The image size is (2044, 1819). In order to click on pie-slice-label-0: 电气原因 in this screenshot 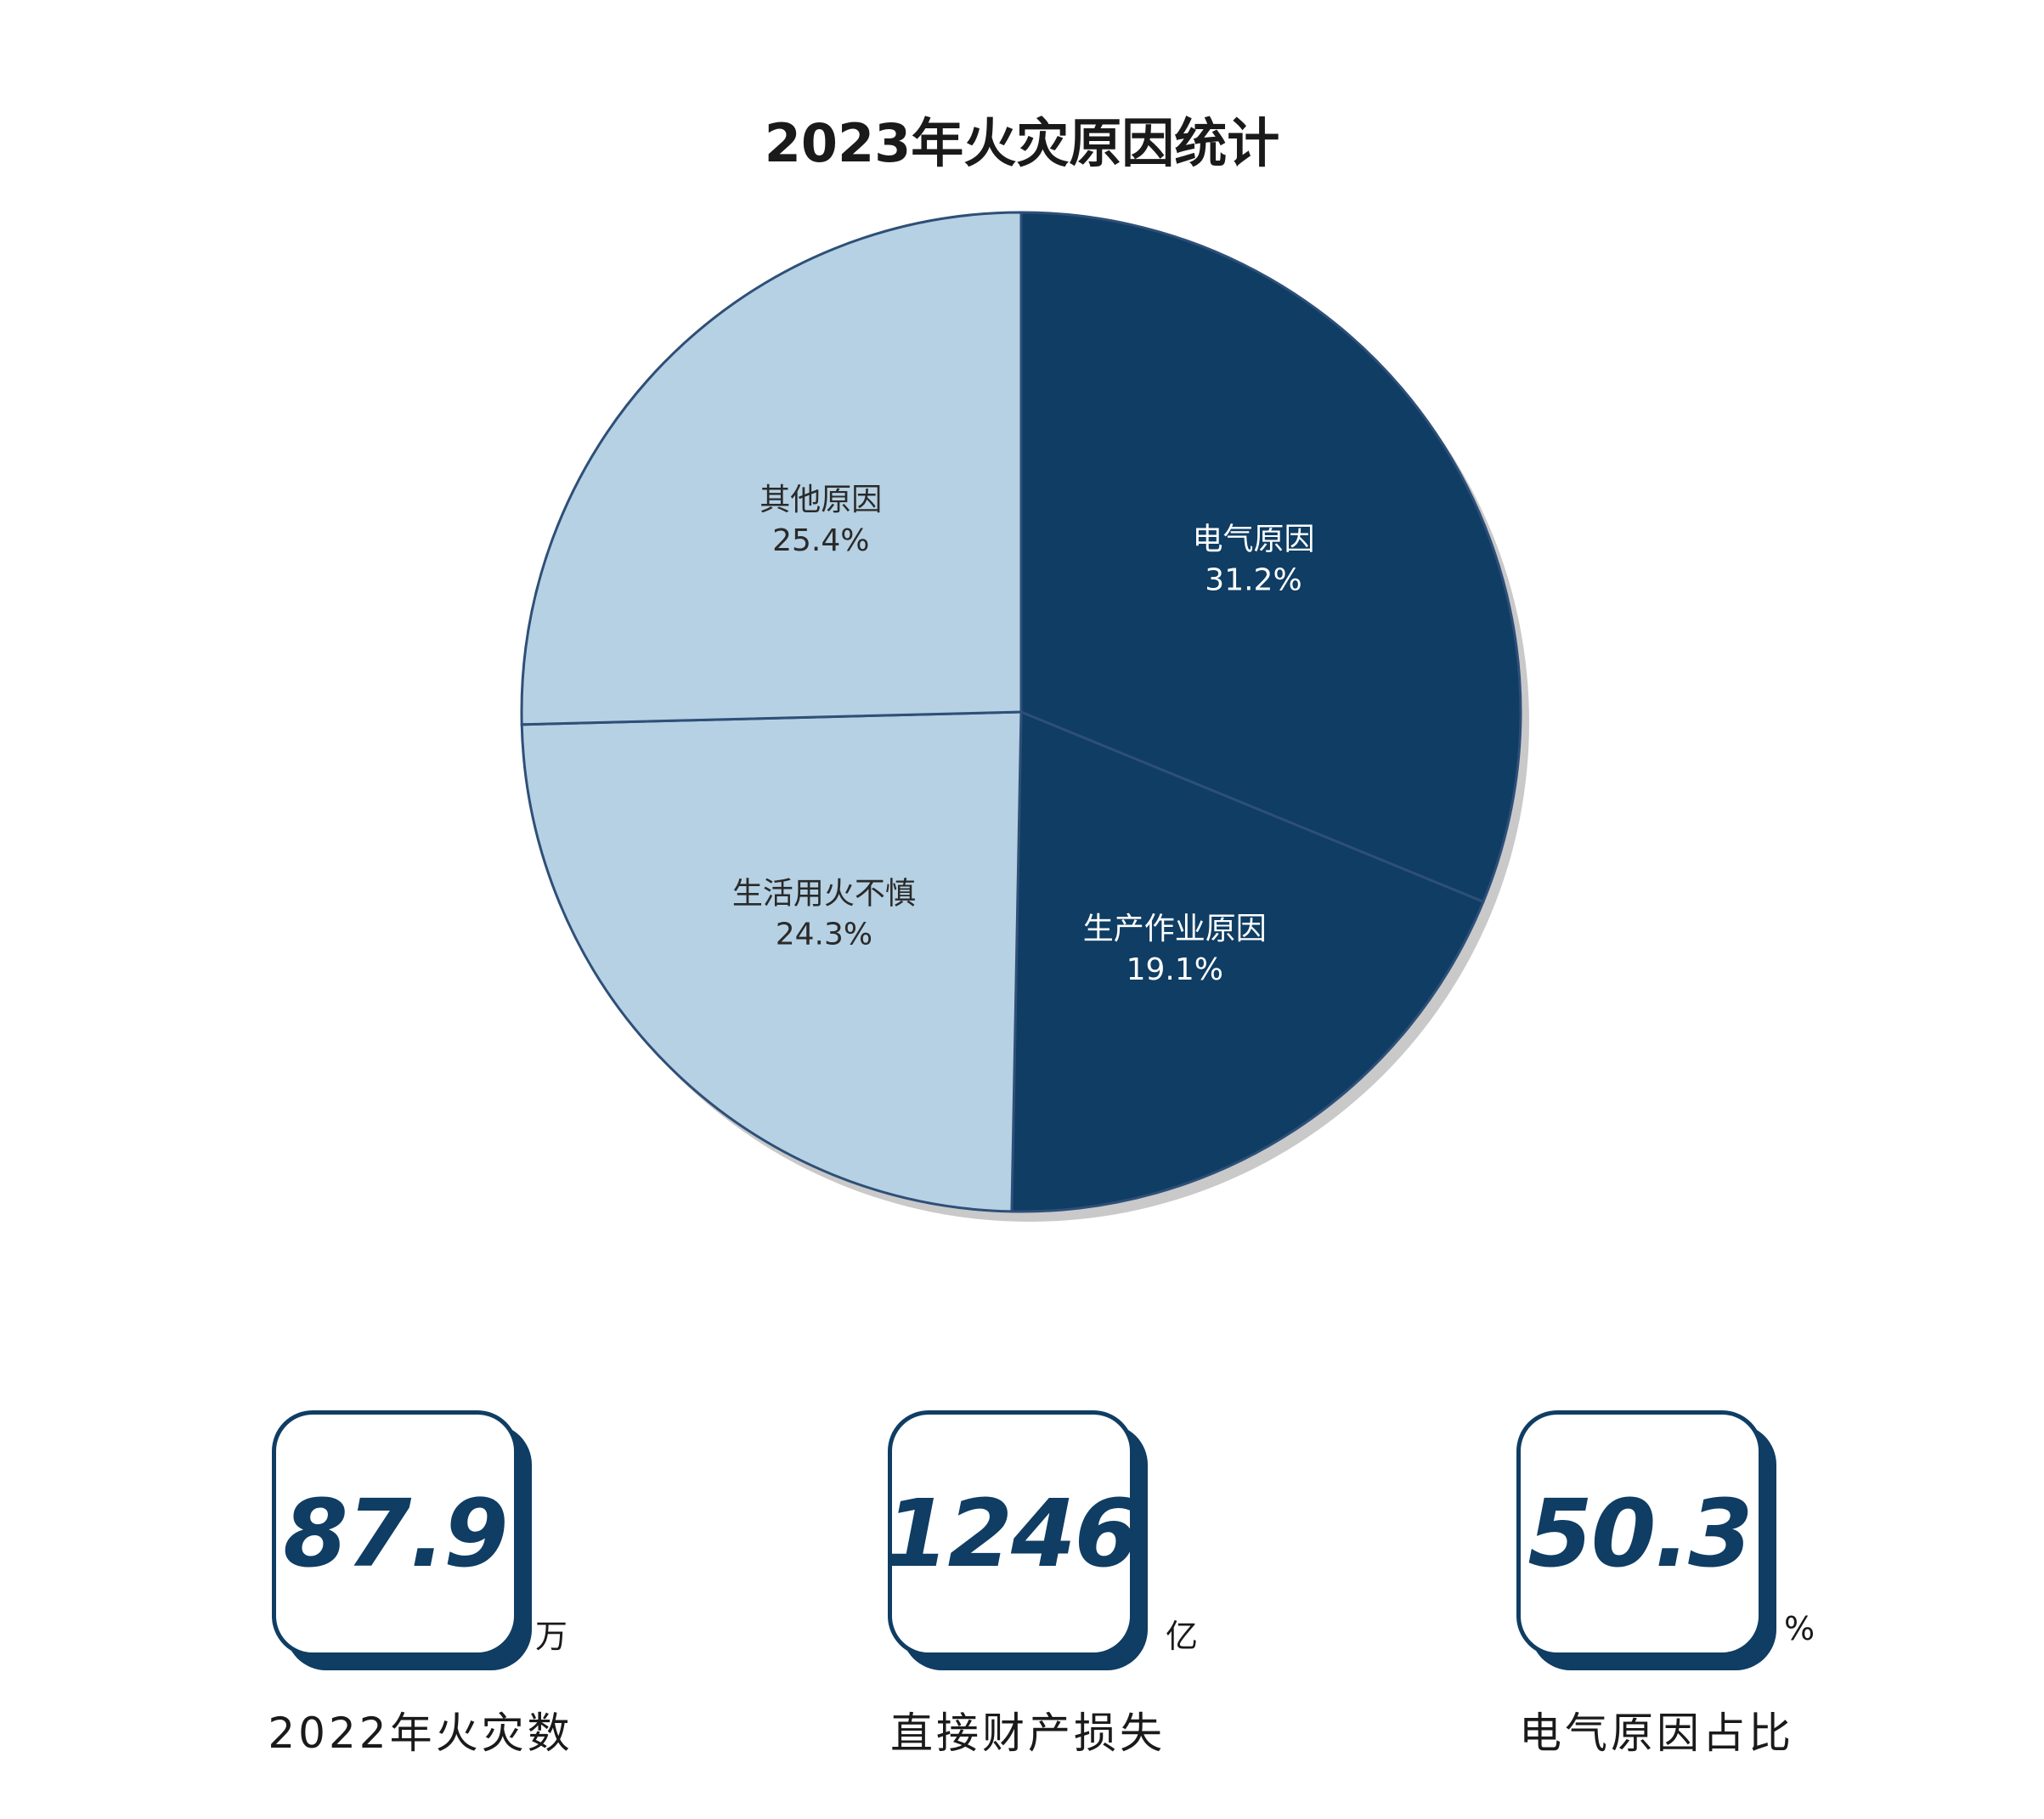, I will do `click(1253, 540)`.